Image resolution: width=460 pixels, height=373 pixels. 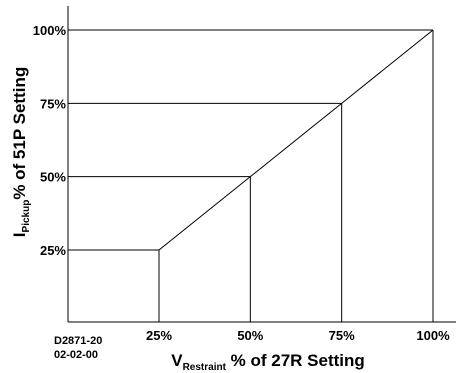 What do you see at coordinates (53, 177) in the screenshot?
I see `y-tick-label: 50%` at bounding box center [53, 177].